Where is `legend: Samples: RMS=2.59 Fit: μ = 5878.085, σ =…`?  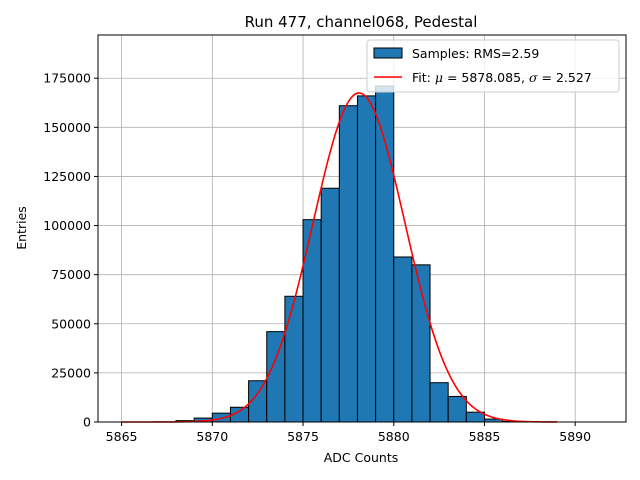
legend: Samples: RMS=2.59 Fit: μ = 5878.085, σ =… is located at coordinates (493, 66).